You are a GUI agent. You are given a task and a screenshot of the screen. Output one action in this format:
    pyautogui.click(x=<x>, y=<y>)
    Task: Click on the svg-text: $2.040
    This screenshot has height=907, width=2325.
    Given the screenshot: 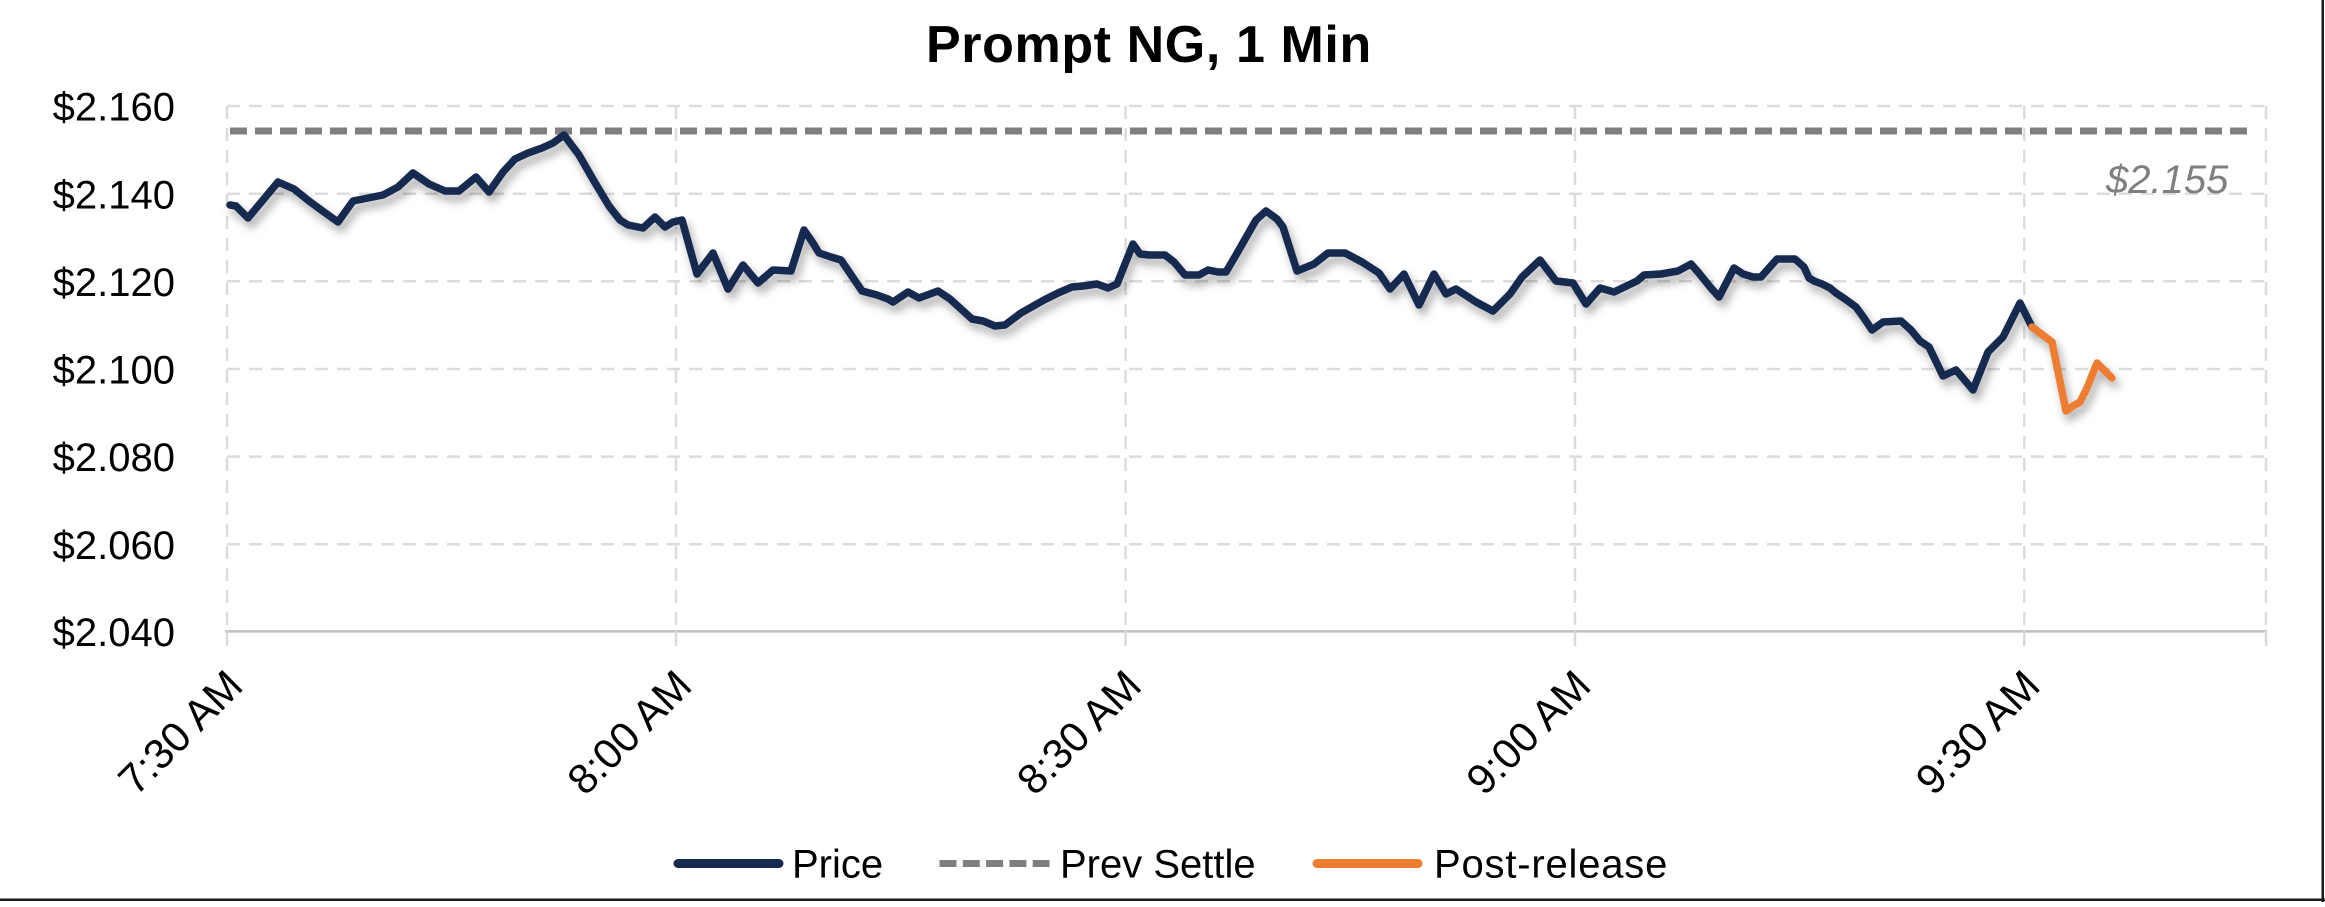 What is the action you would take?
    pyautogui.click(x=114, y=633)
    